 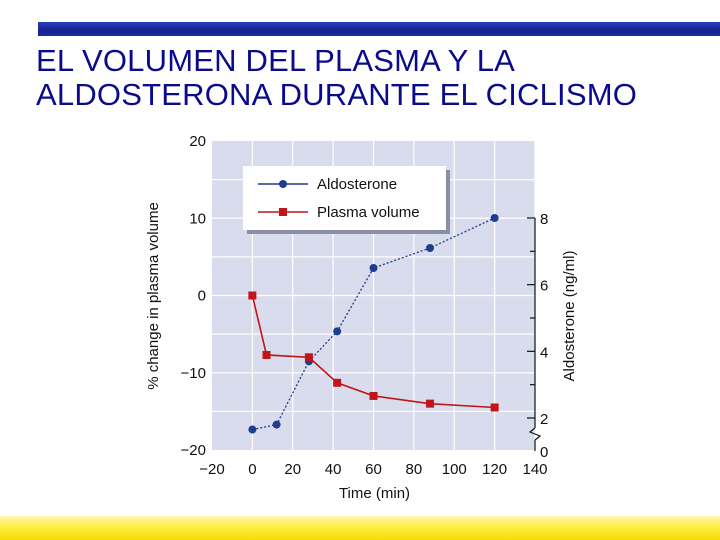 I want to click on x-tick-label: 20, so click(x=292, y=469).